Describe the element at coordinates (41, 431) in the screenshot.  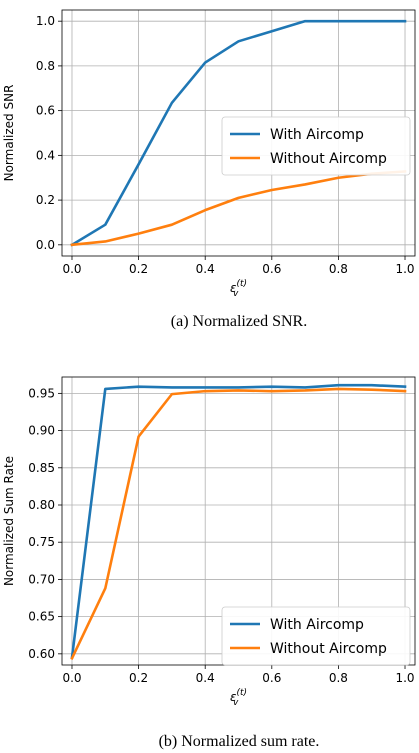
I see `y-tick-label: 0.90` at that location.